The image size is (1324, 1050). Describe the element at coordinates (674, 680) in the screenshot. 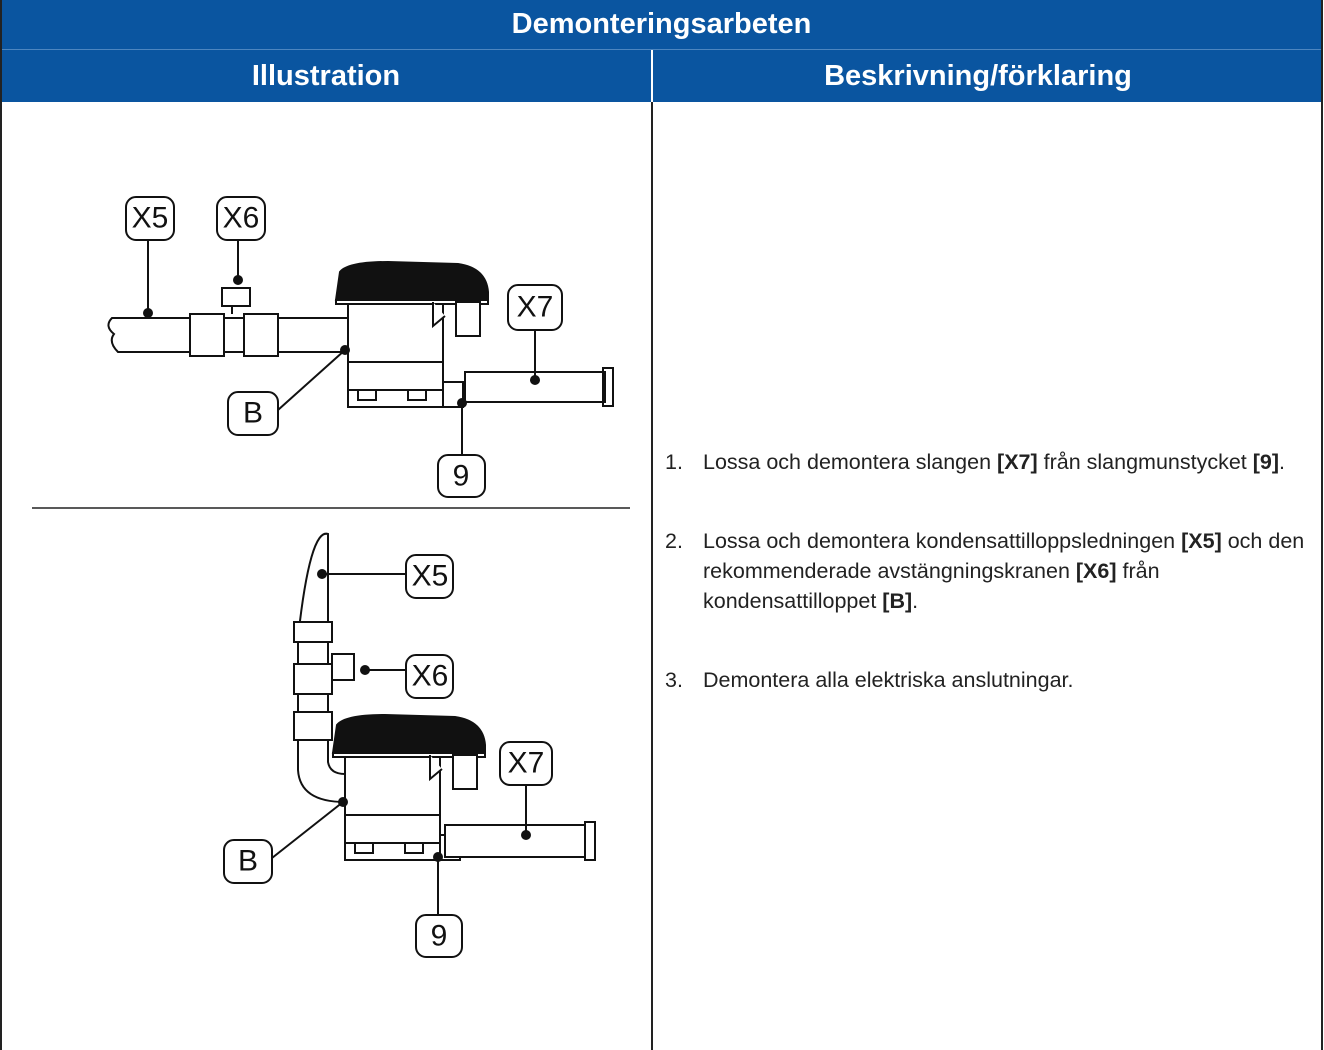

I see `step-number: 3.` at that location.